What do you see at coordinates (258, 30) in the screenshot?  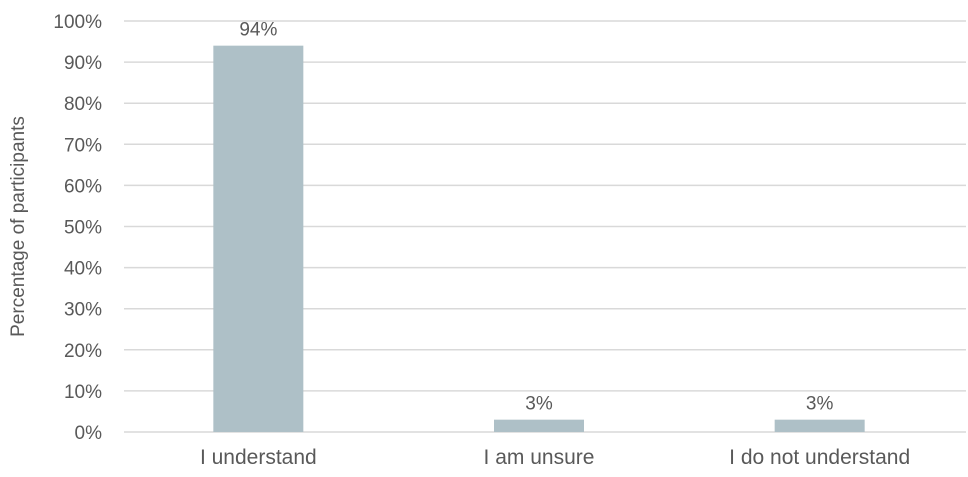 I see `data-label: 94%` at bounding box center [258, 30].